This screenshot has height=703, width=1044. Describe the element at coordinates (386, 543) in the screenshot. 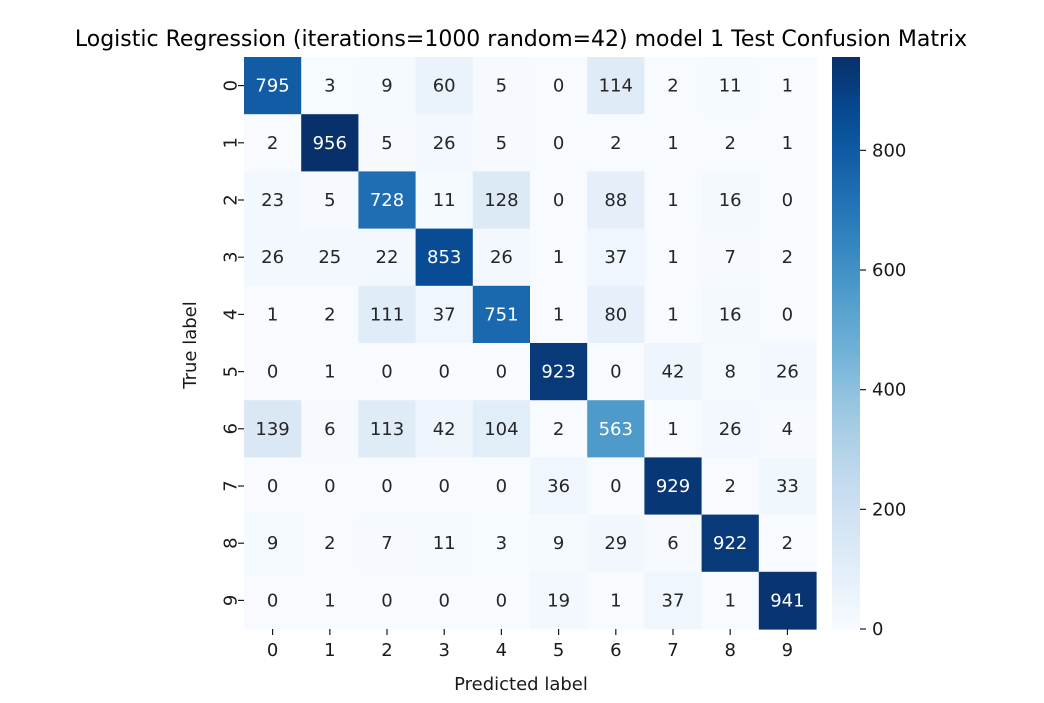

I see `heatmap-cell-label: 7` at that location.